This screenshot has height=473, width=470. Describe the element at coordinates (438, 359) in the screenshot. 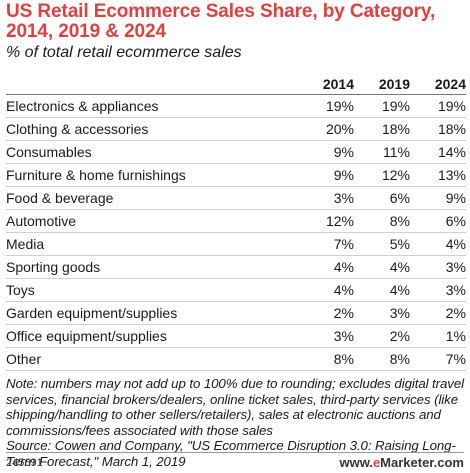

I see `cell-value-2024: 7%` at that location.